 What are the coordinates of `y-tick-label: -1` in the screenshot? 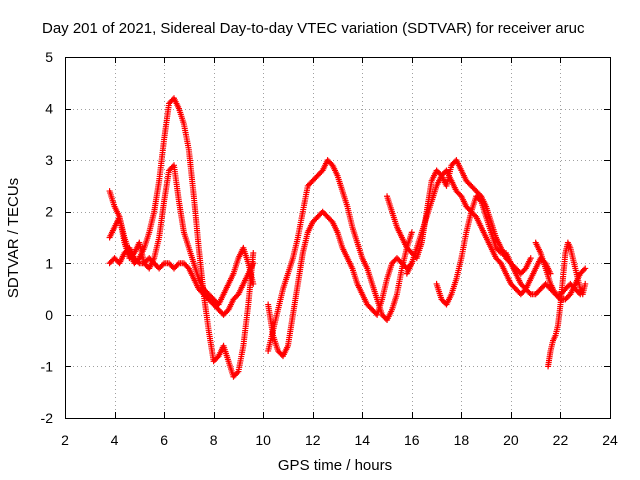 It's located at (47, 366).